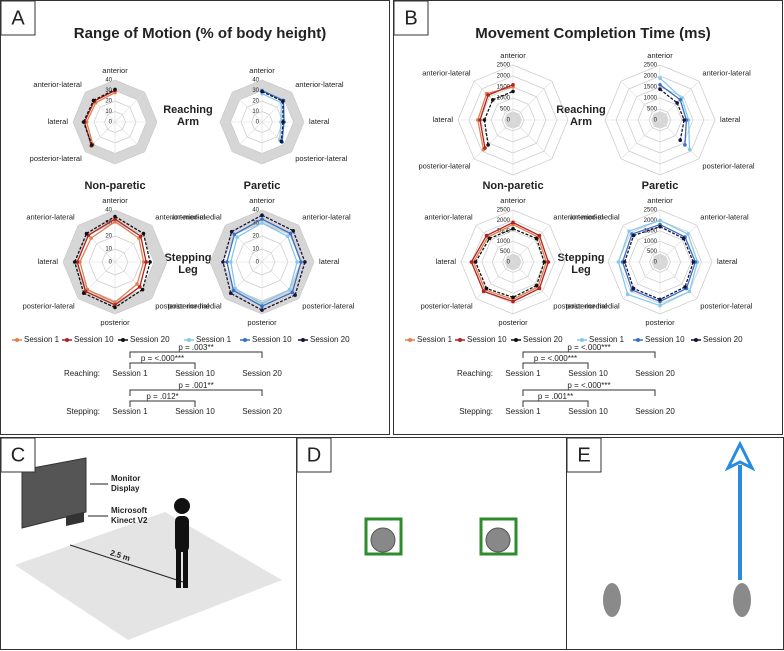  Describe the element at coordinates (114, 186) in the screenshot. I see `chart-title: Non-paretic` at that location.